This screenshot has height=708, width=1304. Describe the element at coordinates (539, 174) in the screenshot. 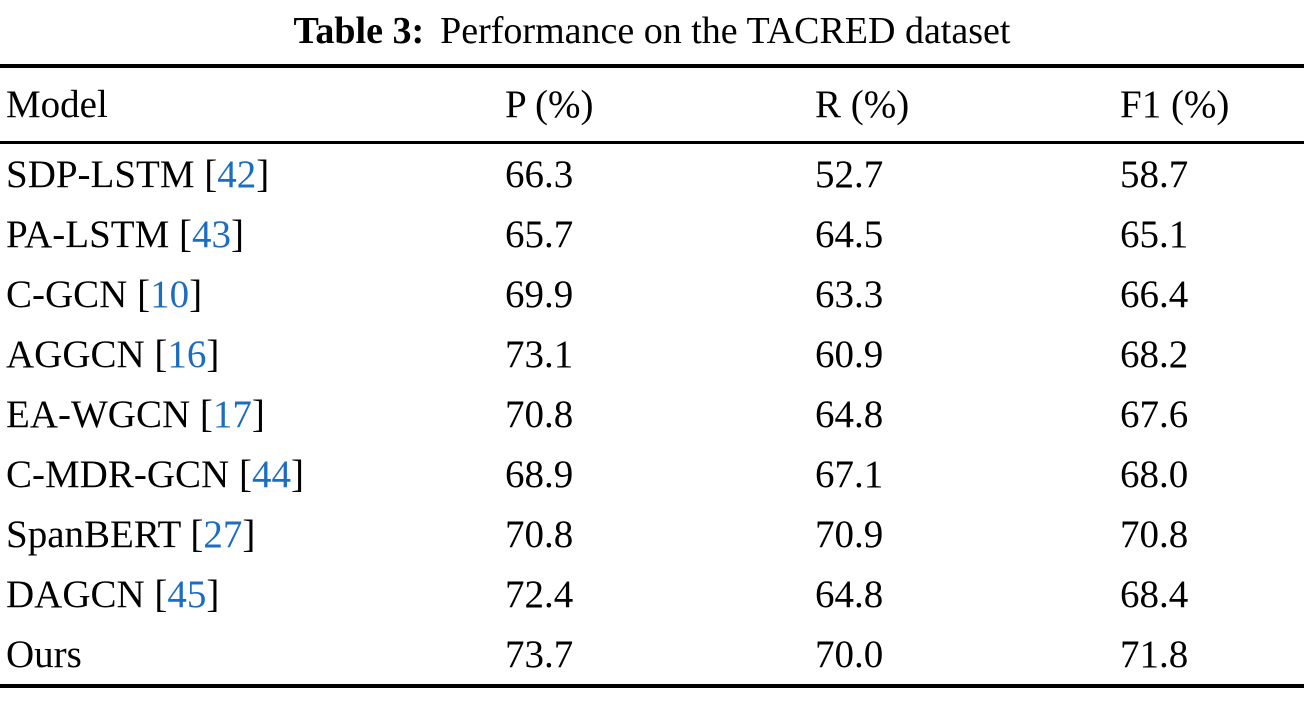

I see `precision-cell: 66.3` at that location.